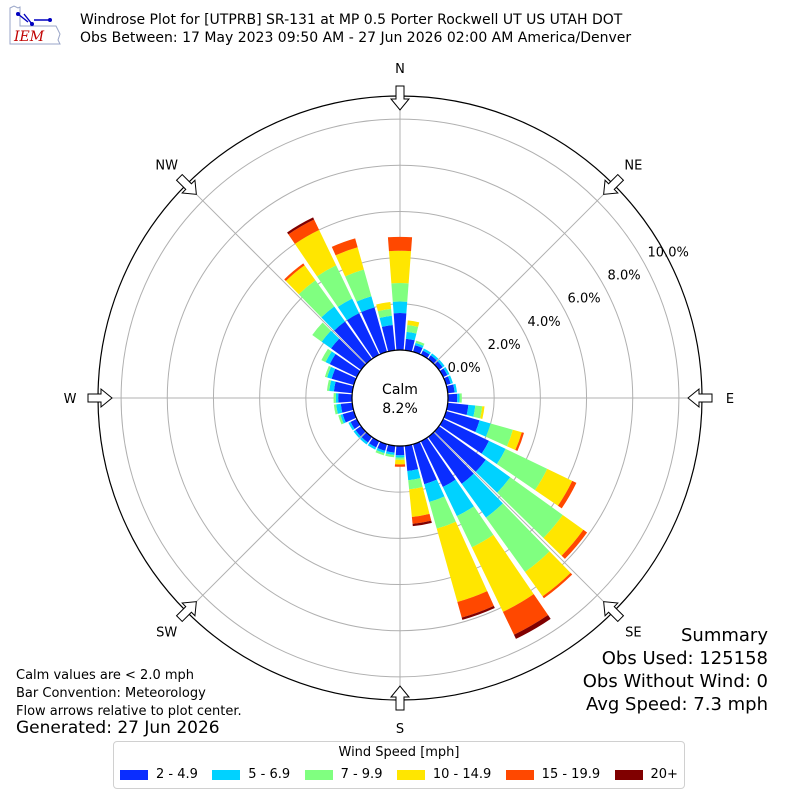 The image size is (800, 800). I want to click on grid-spoke, so click(276, 274).